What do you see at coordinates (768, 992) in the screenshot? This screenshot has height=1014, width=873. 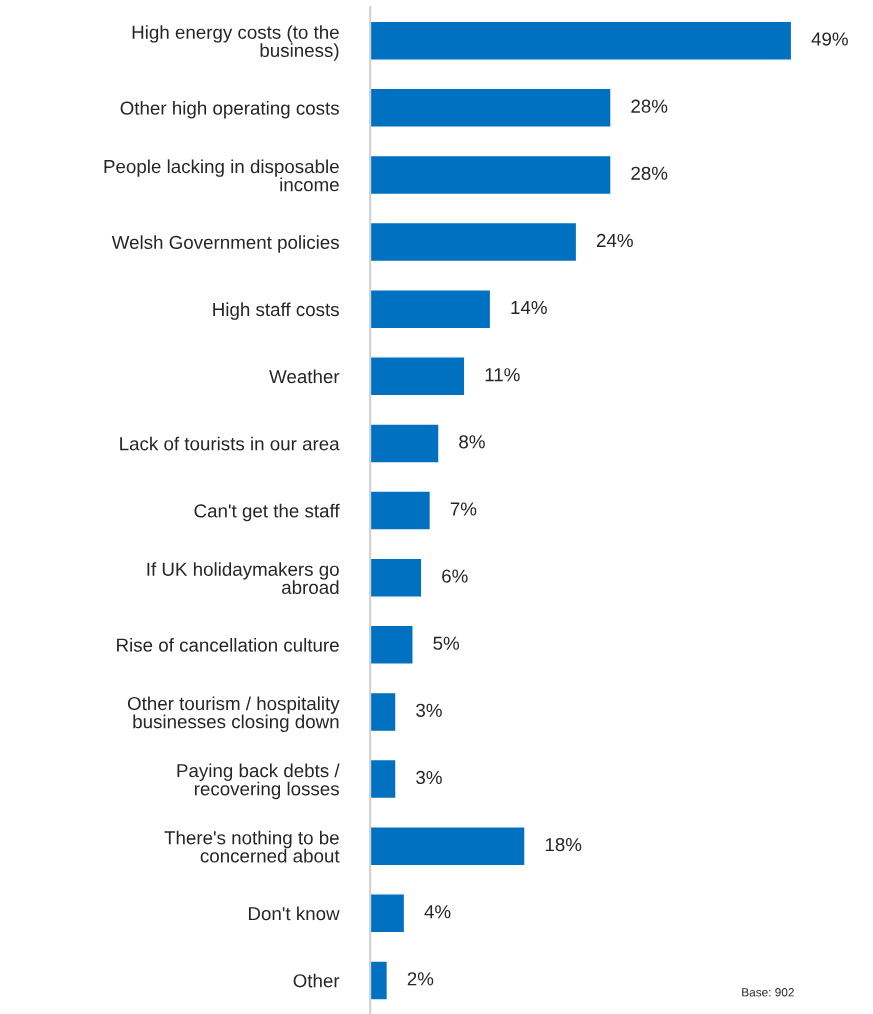 I see `annotation: Base: 902` at bounding box center [768, 992].